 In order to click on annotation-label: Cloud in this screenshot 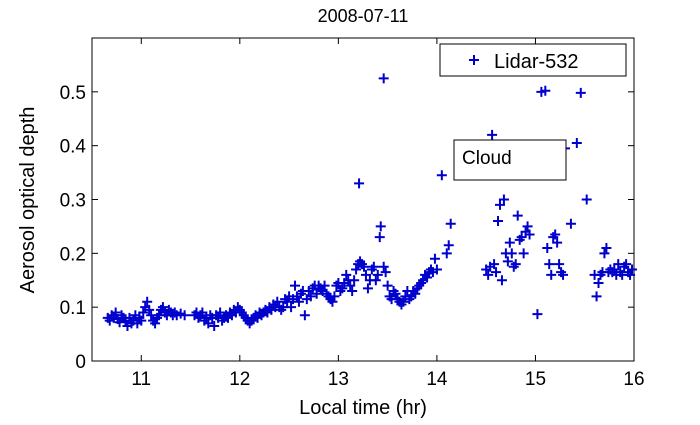, I will do `click(487, 158)`.